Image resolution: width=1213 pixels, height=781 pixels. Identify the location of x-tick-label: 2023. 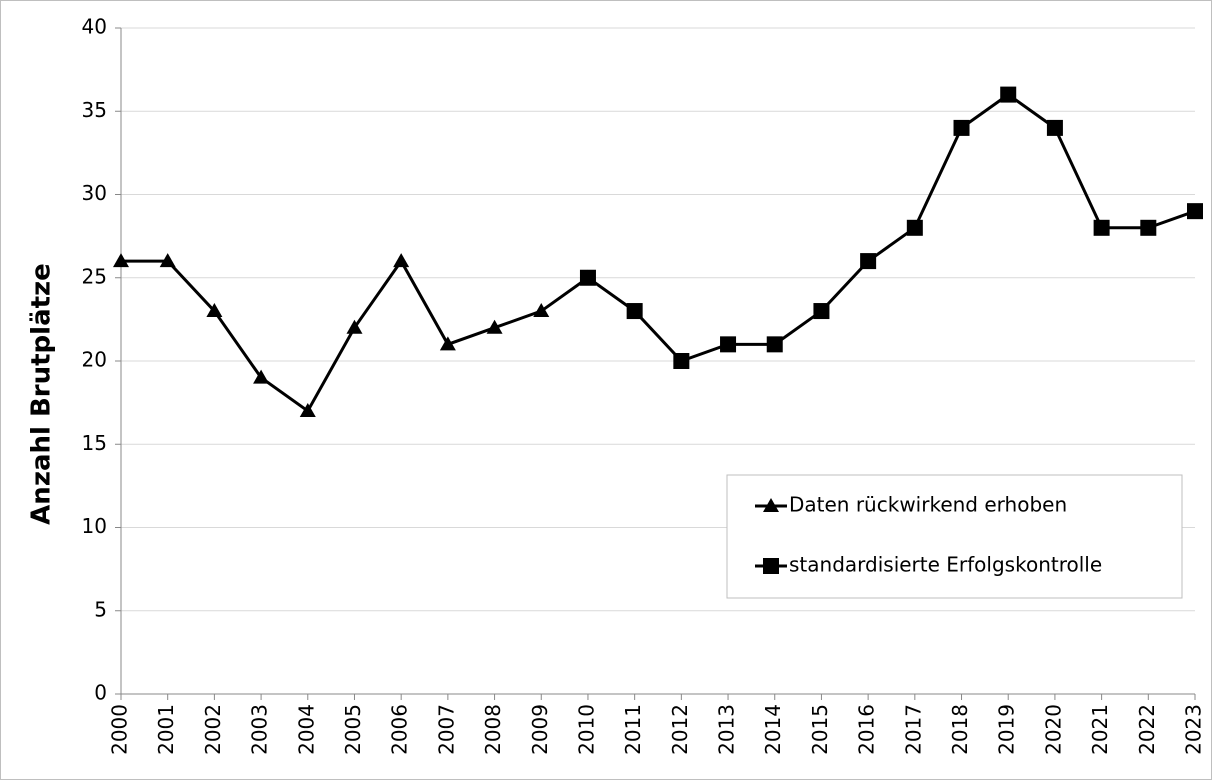
(1194, 729).